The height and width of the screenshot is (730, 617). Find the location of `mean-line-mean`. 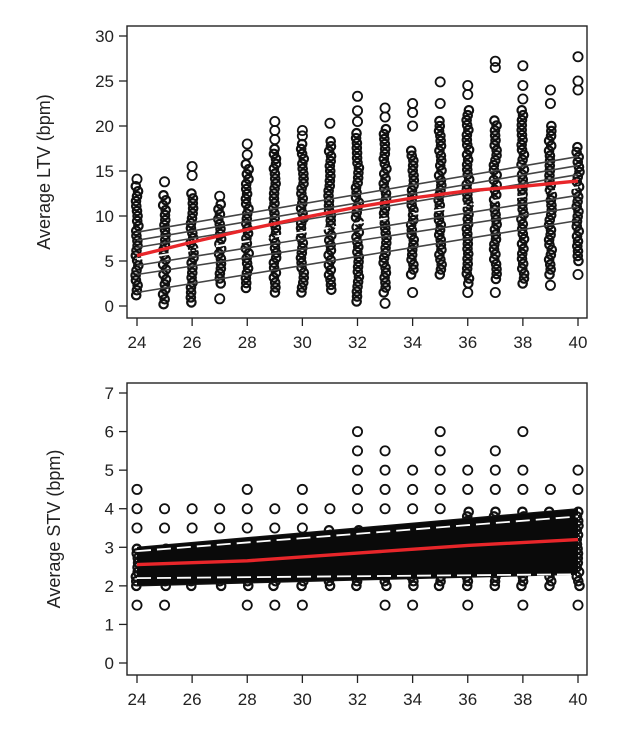

mean-line-mean is located at coordinates (357, 218).